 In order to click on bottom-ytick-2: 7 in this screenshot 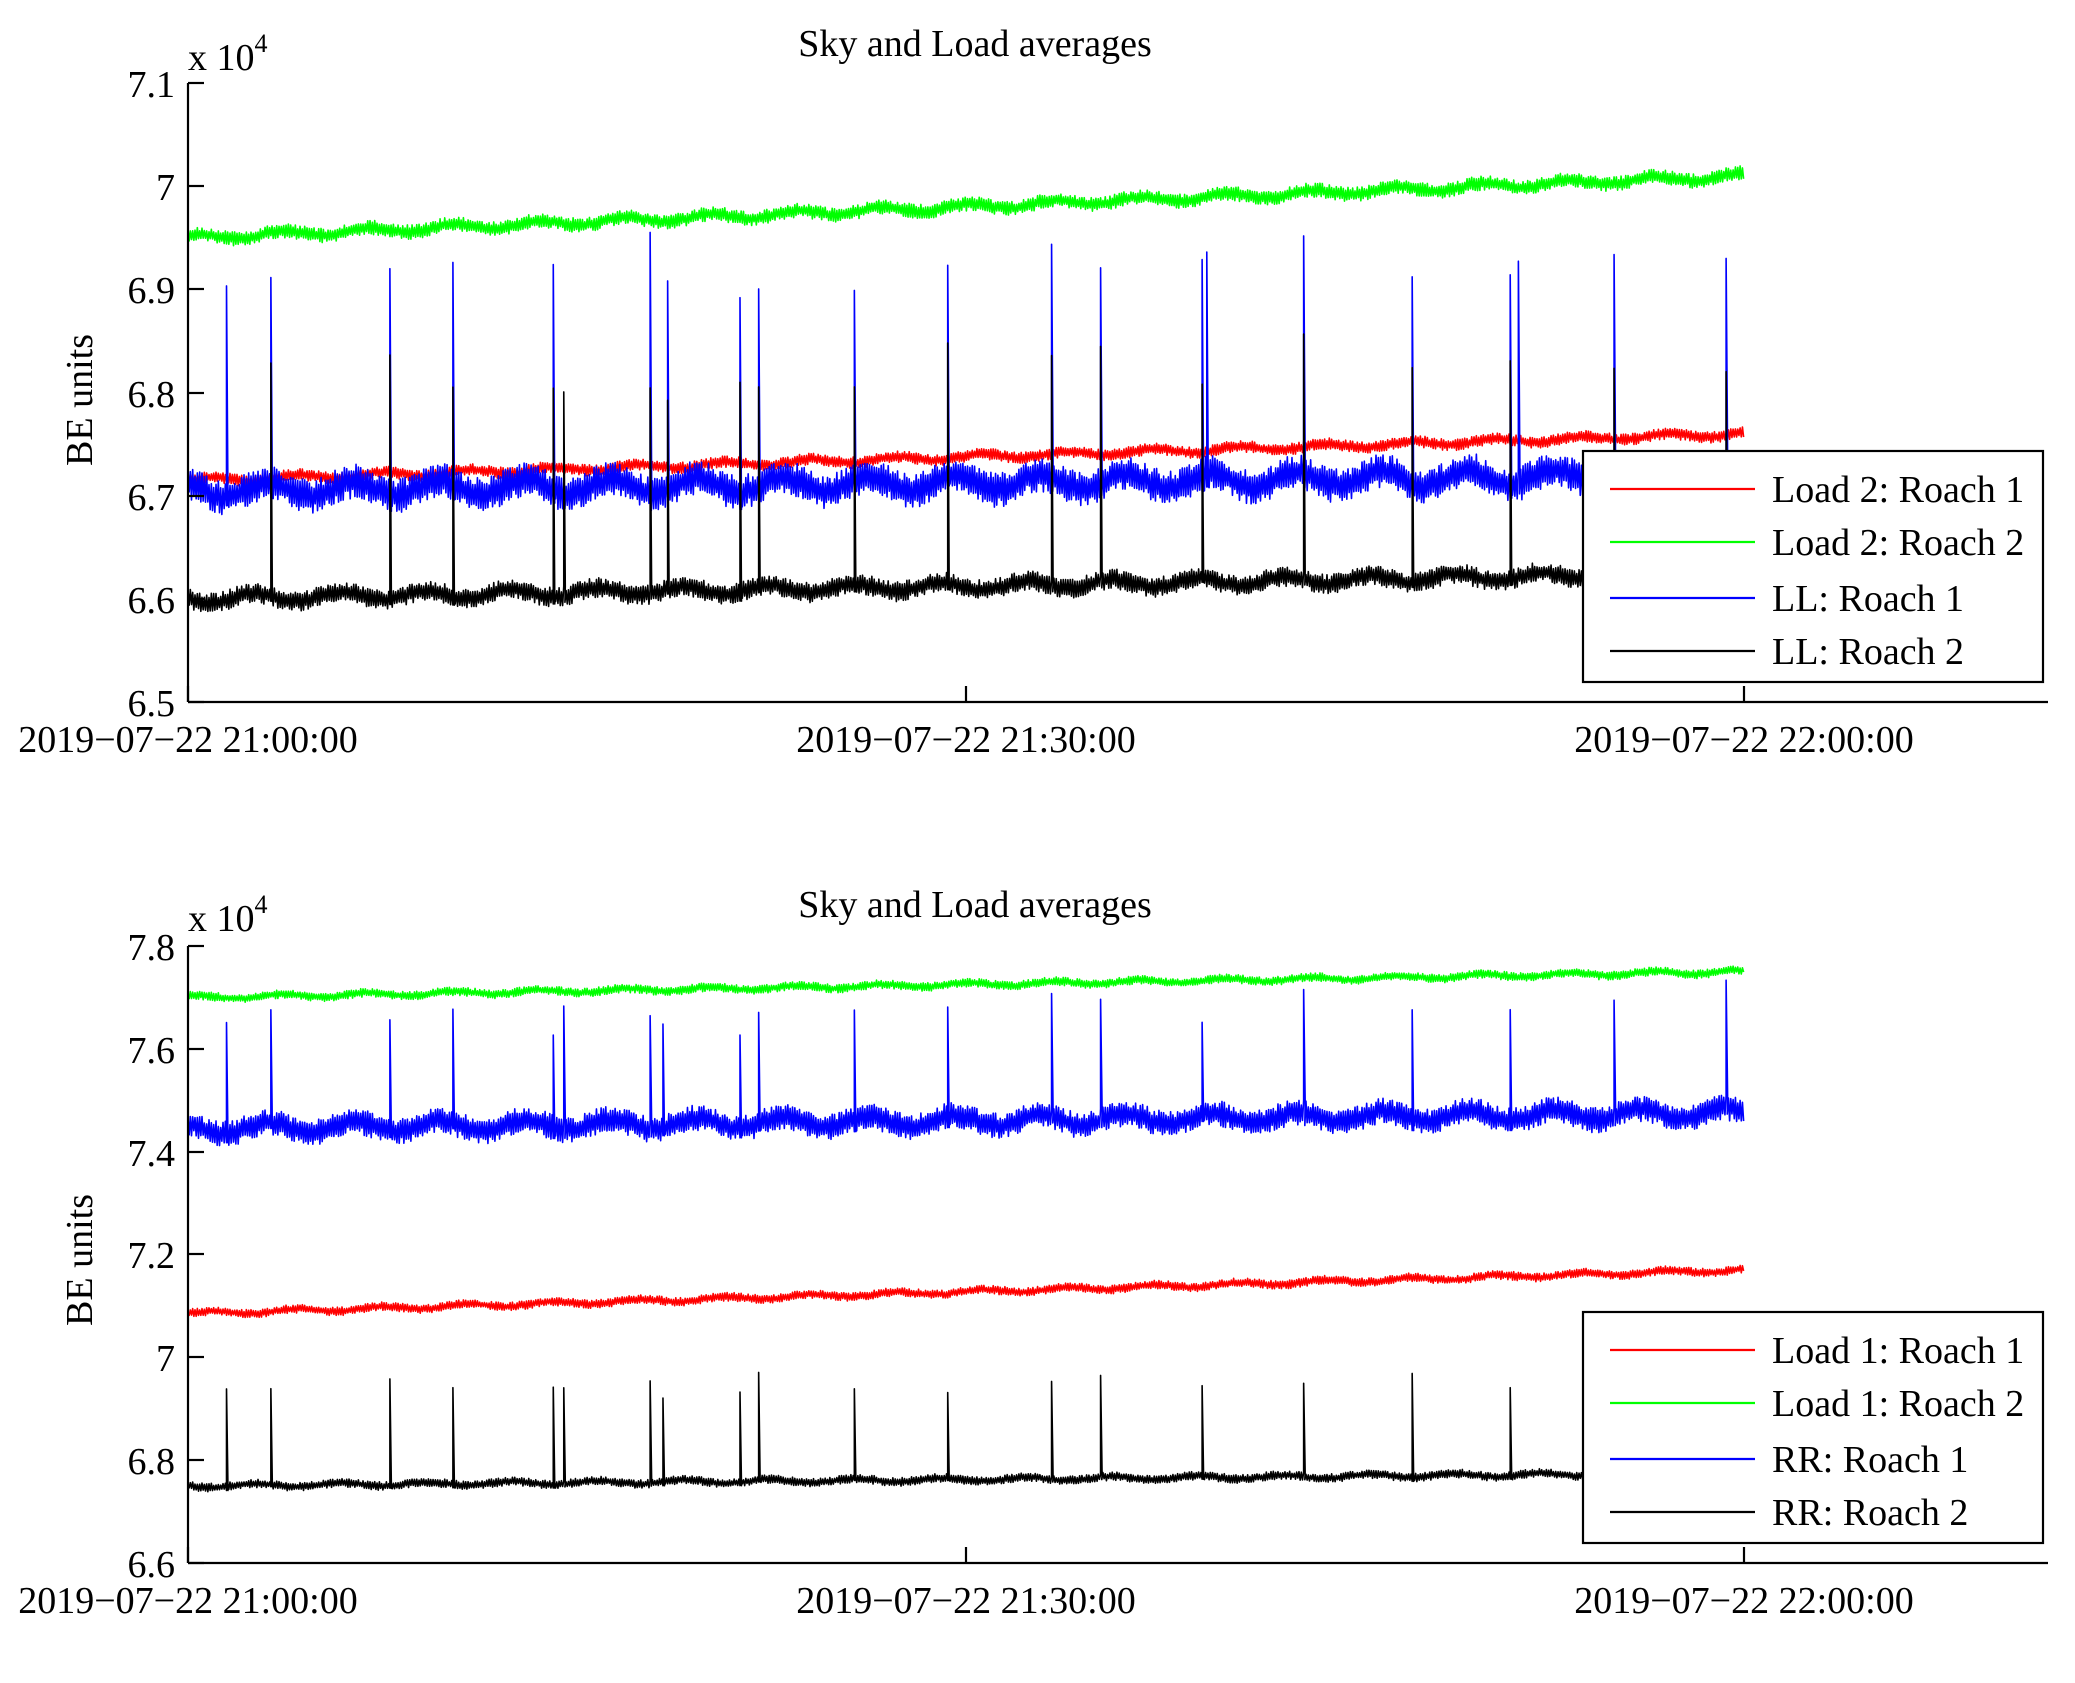, I will do `click(180, 1359)`.